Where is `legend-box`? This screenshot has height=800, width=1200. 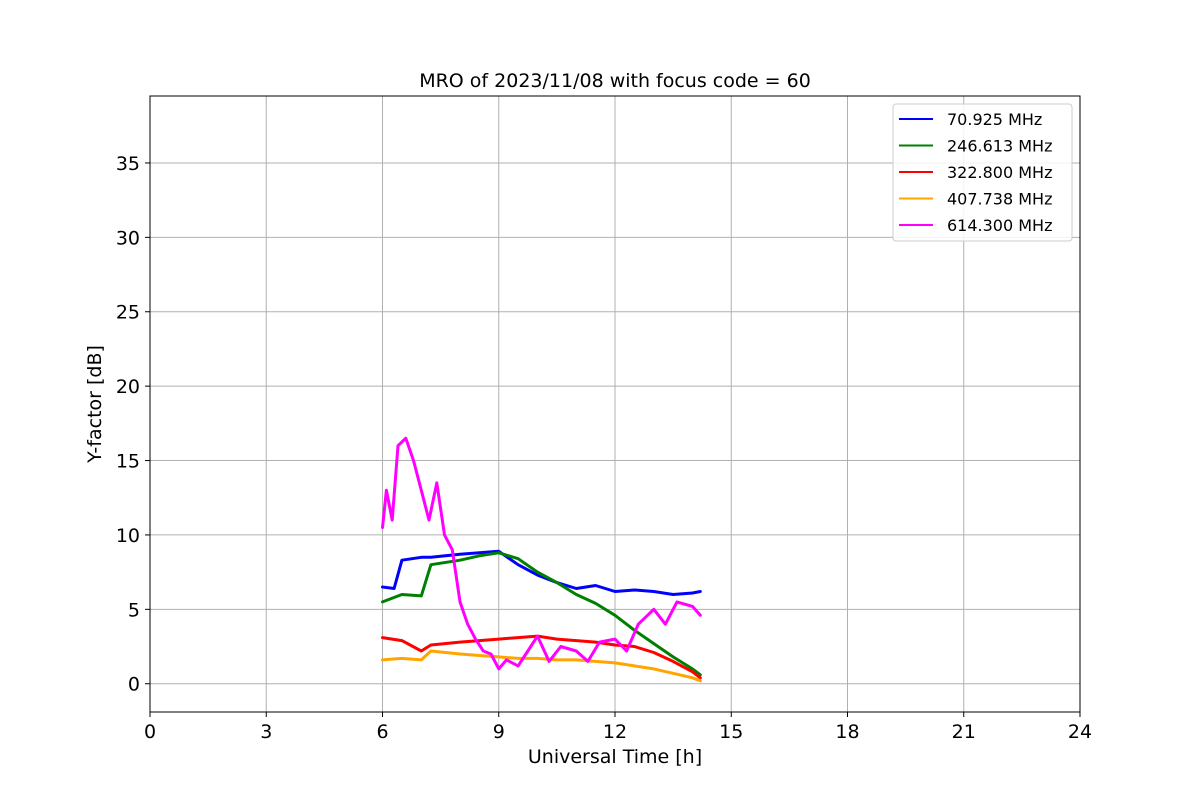
legend-box is located at coordinates (982, 172).